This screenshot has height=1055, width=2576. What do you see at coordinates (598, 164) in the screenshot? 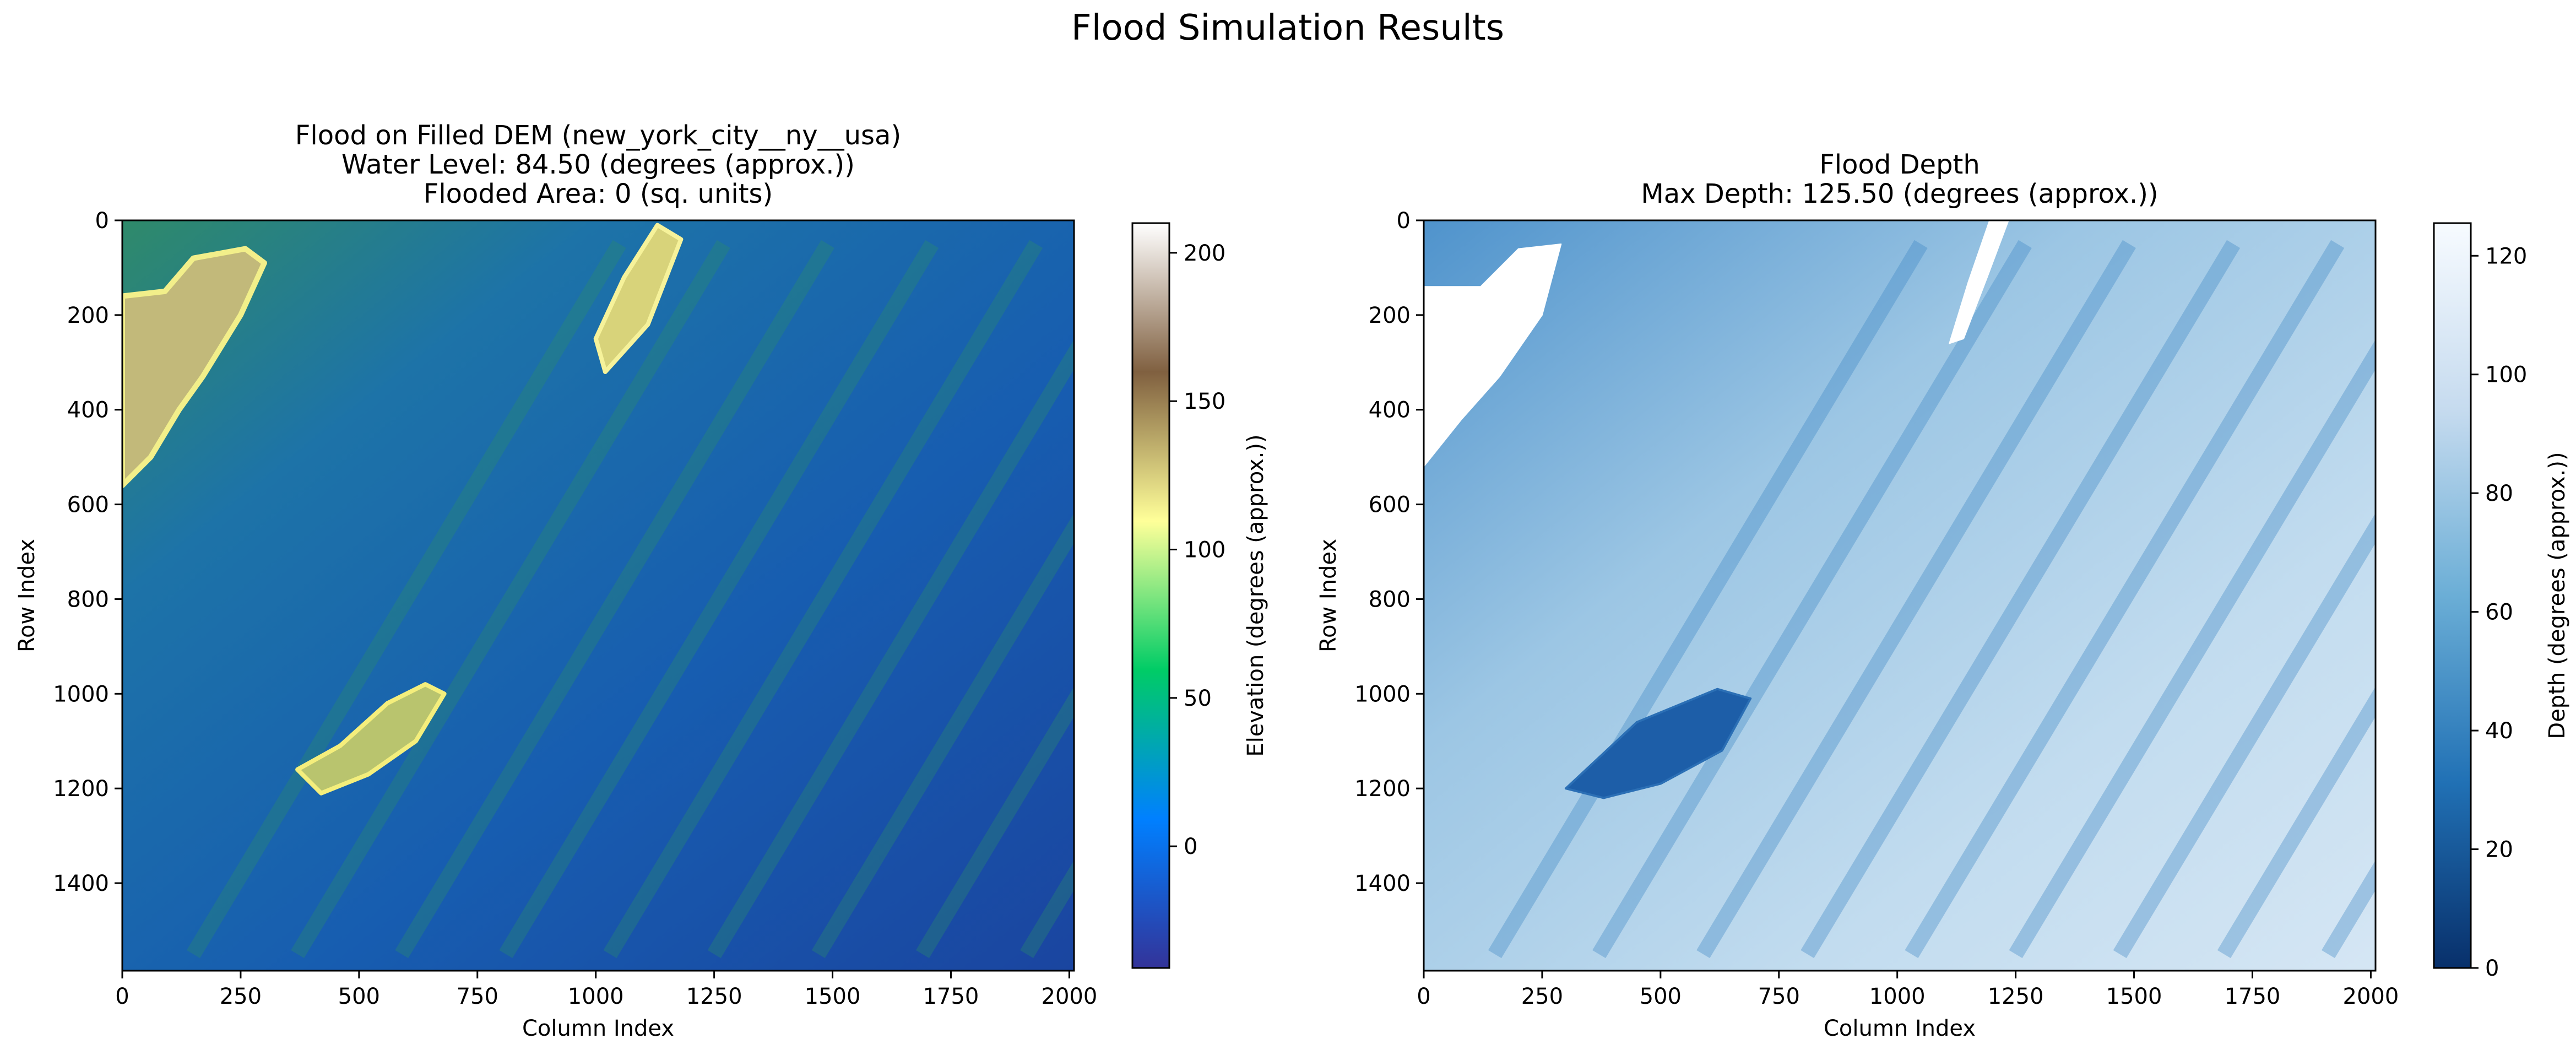
I see `chart-title-line: Water Level: 84.50 (degrees (approx.))` at bounding box center [598, 164].